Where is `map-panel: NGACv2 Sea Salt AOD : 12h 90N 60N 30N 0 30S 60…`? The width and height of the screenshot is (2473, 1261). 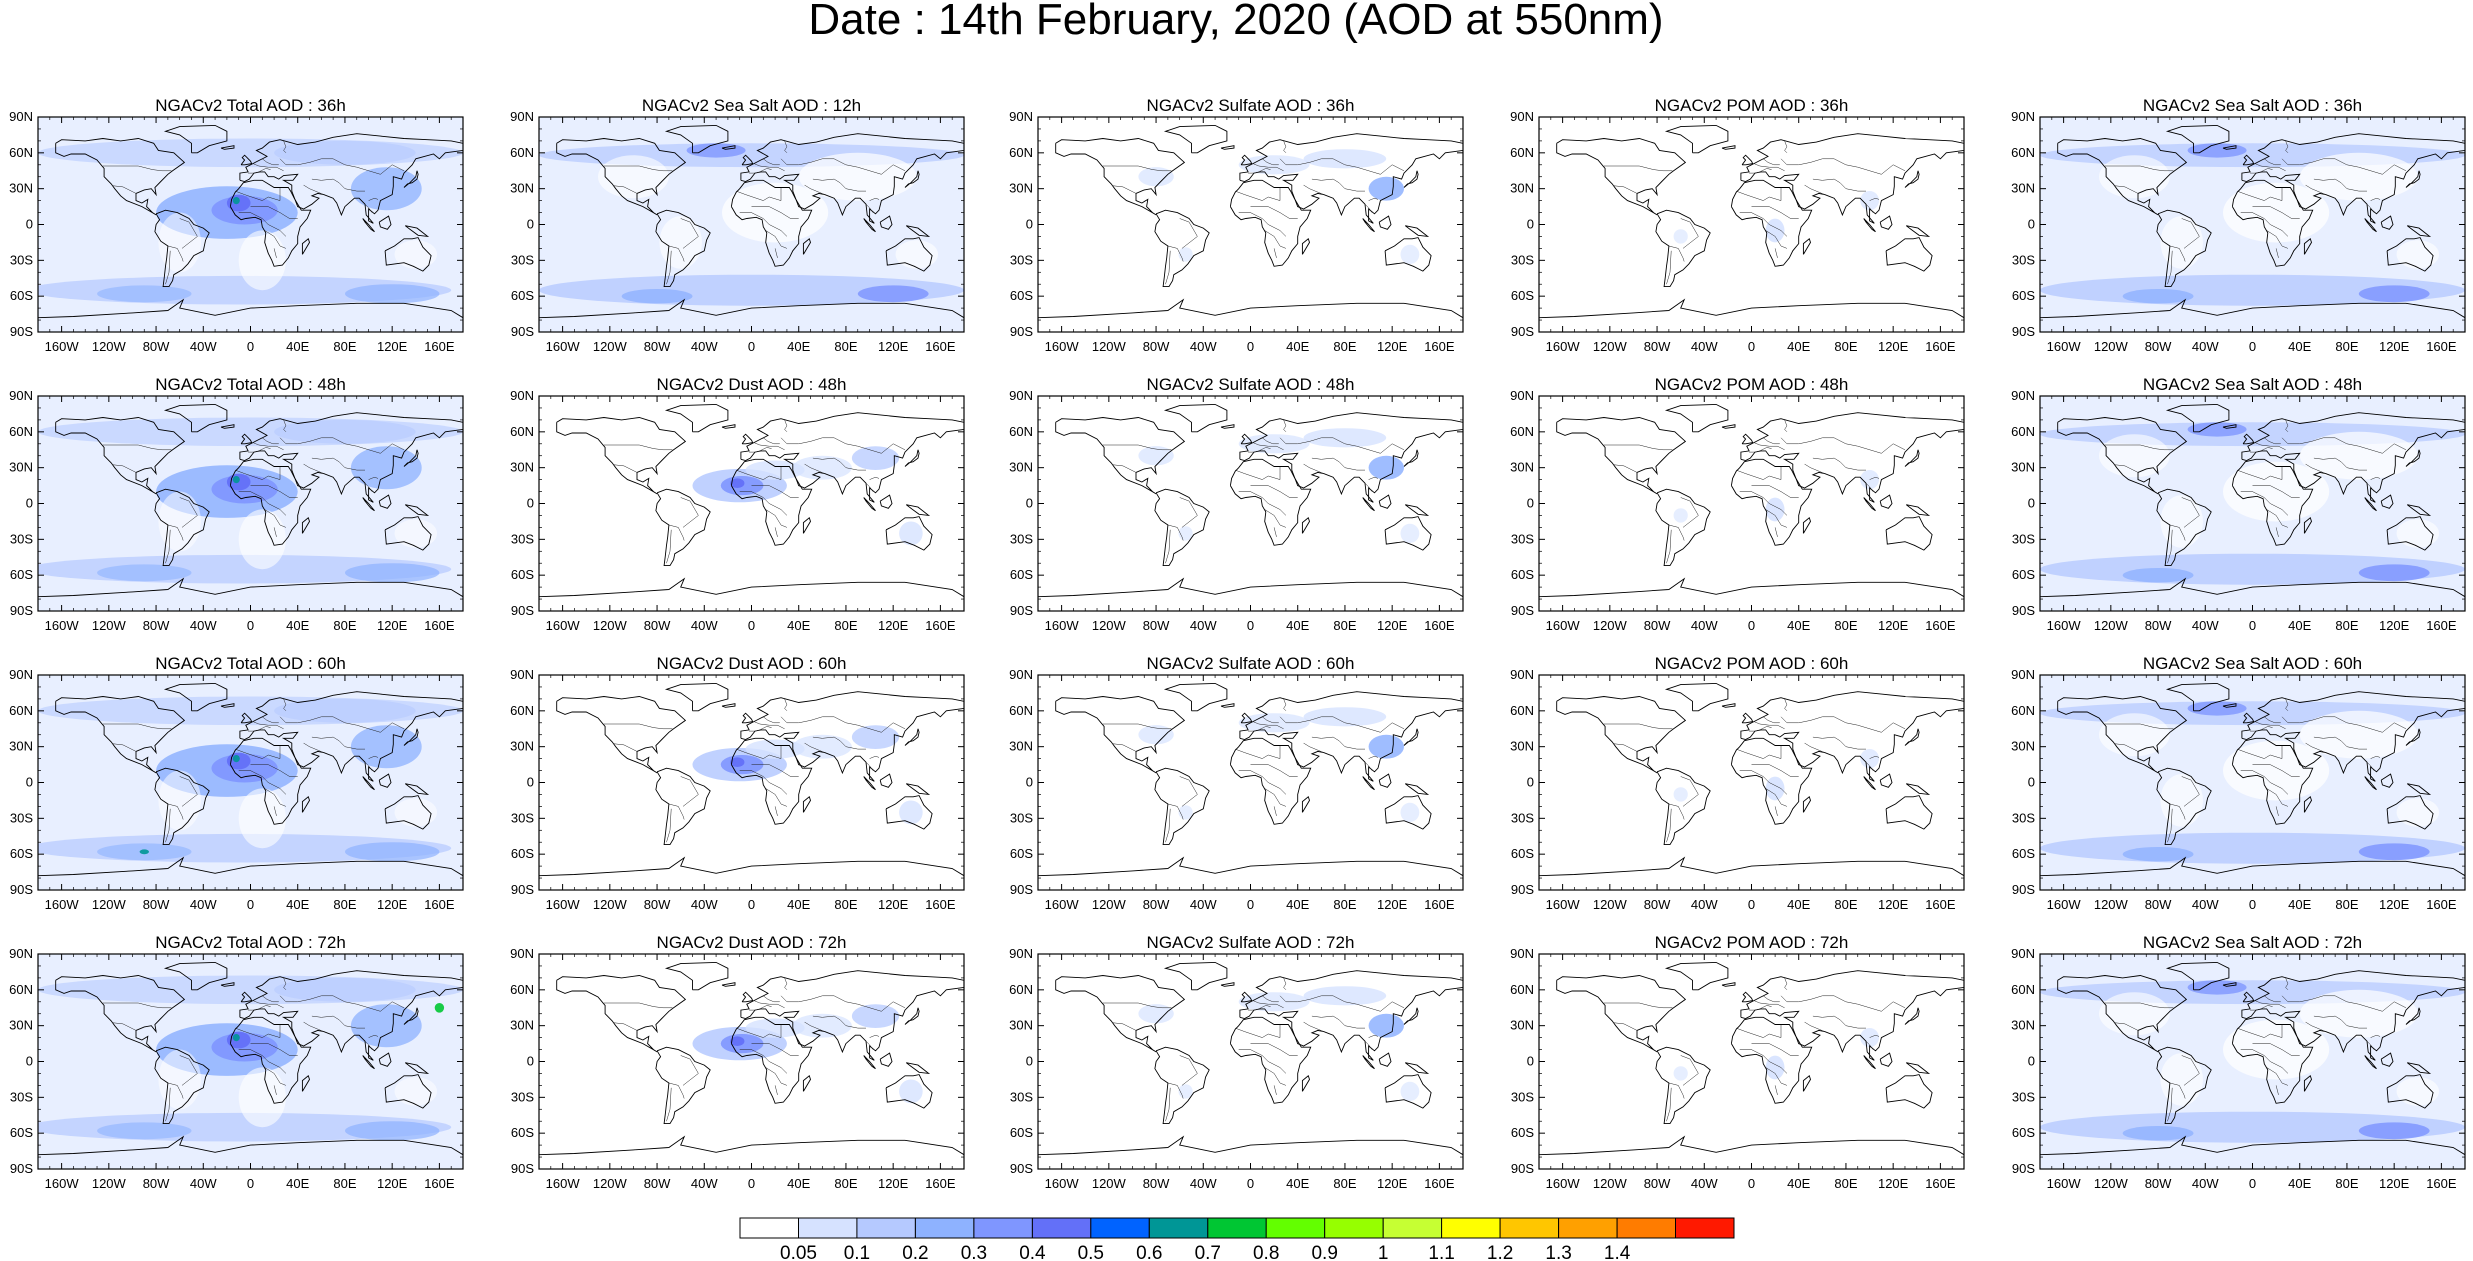
map-panel: NGACv2 Sea Salt AOD : 12h 90N 60N 30N 0 30S 60… is located at coordinates (737, 225).